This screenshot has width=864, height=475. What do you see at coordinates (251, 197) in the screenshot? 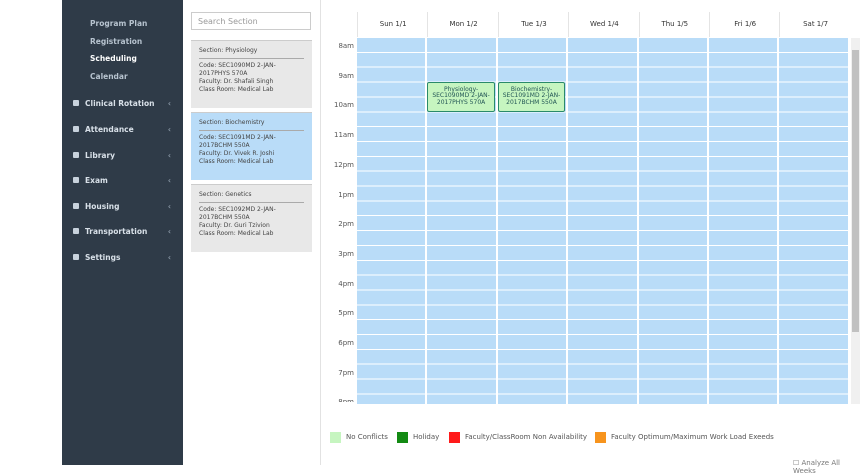
I see `section-title: Section: Genetics` at bounding box center [251, 197].